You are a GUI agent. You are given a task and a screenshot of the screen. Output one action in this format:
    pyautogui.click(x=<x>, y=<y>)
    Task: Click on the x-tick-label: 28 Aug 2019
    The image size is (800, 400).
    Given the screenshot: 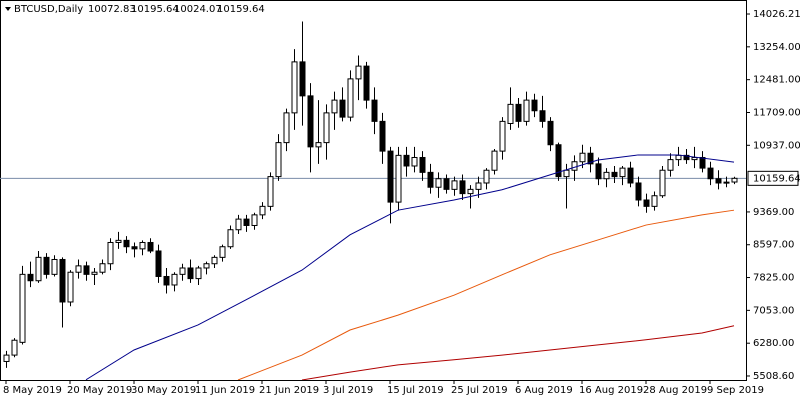 What is the action you would take?
    pyautogui.click(x=675, y=390)
    